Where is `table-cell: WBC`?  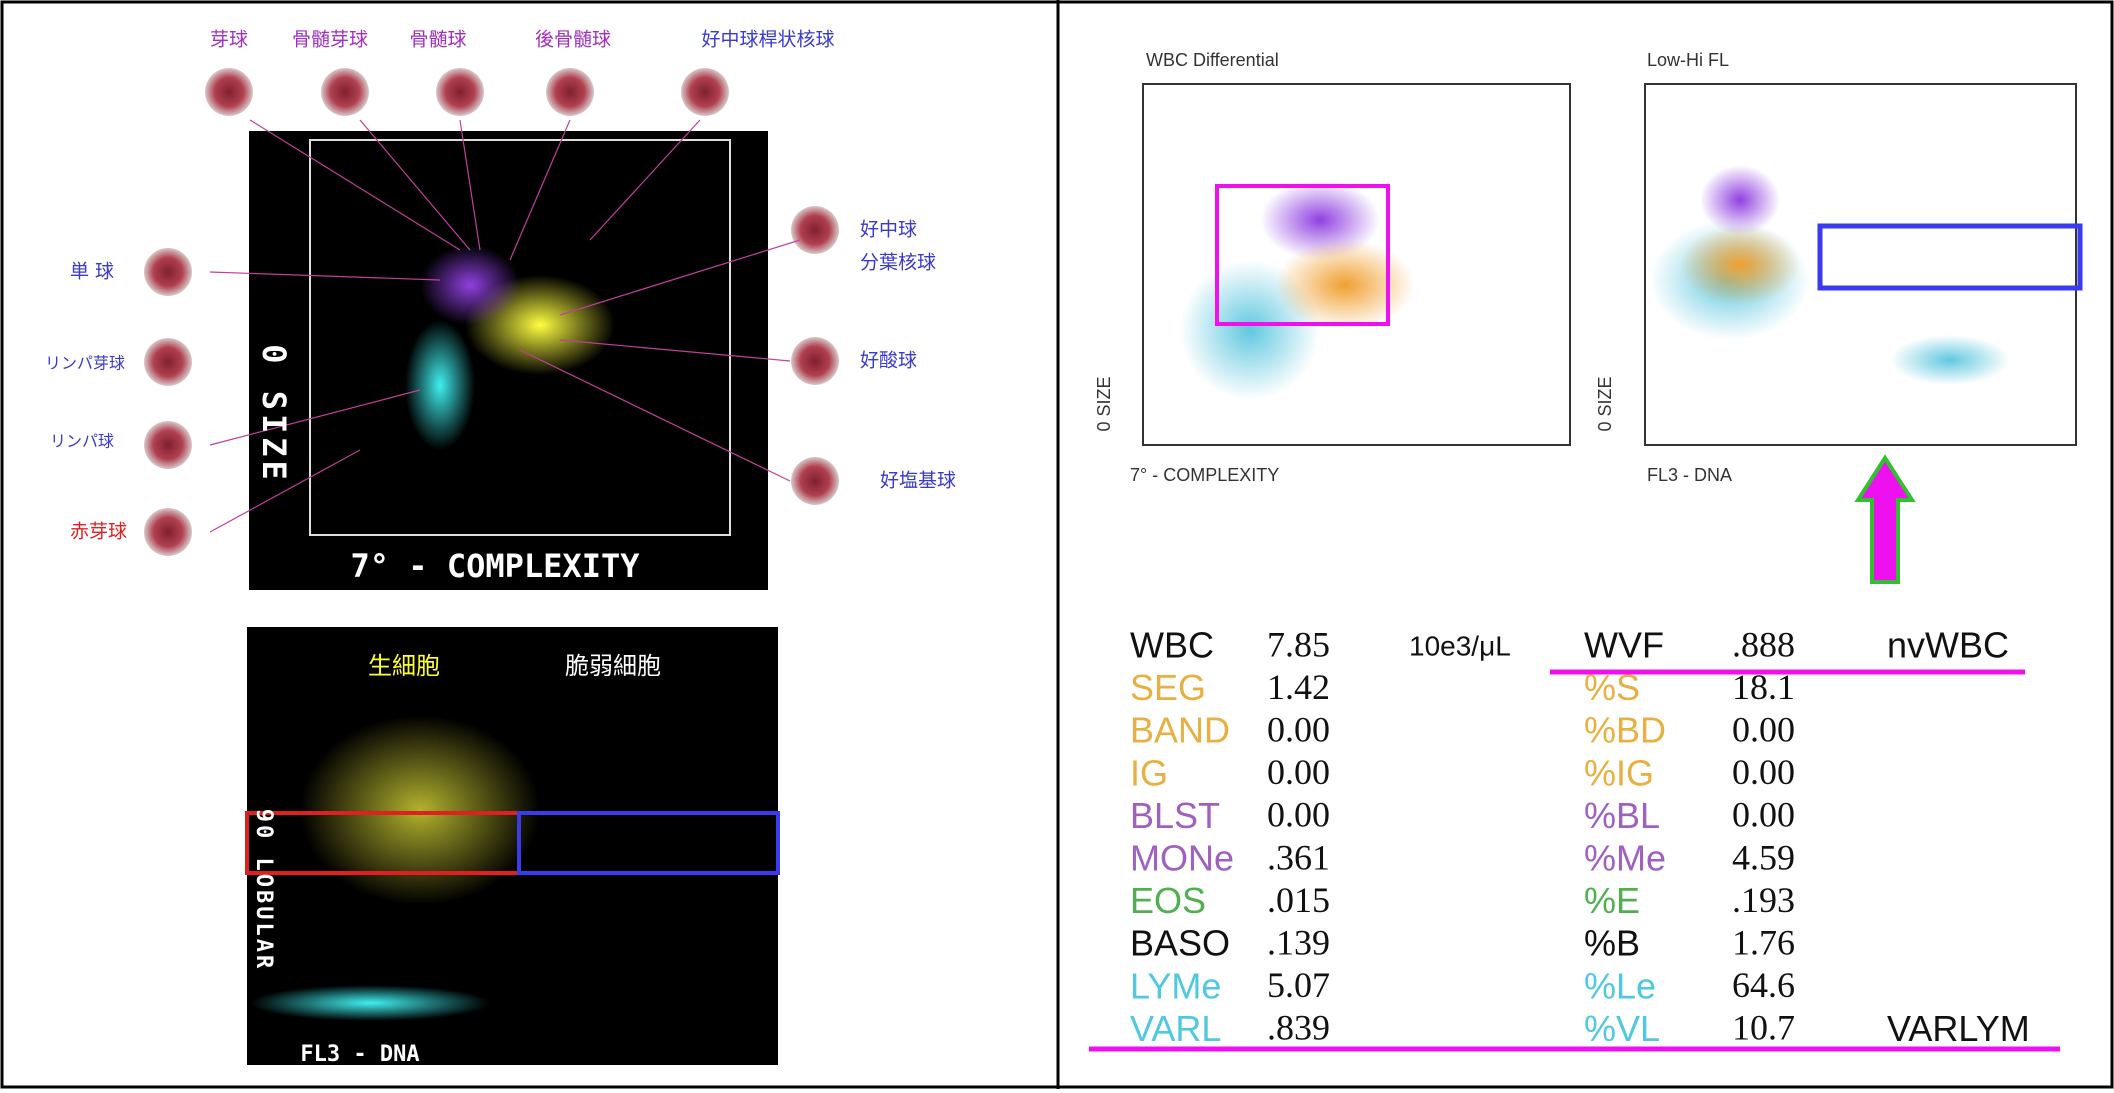
table-cell: WBC is located at coordinates (1172, 645).